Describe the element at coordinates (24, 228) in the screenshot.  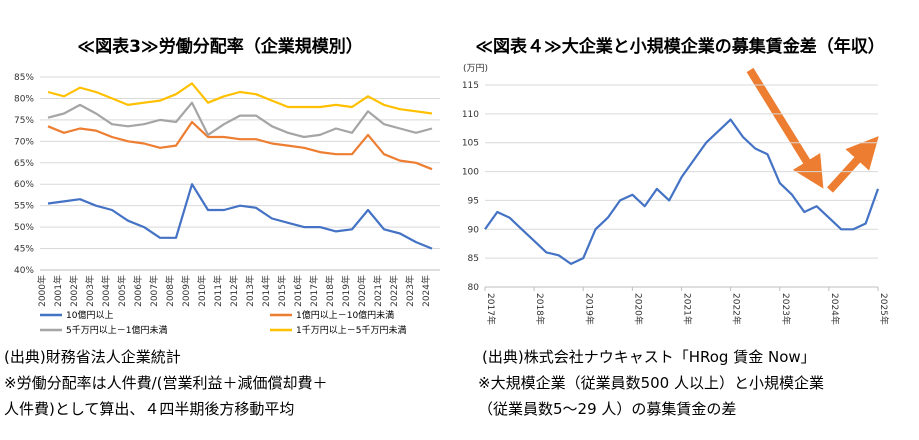
I see `y-tick-label: 50%` at that location.